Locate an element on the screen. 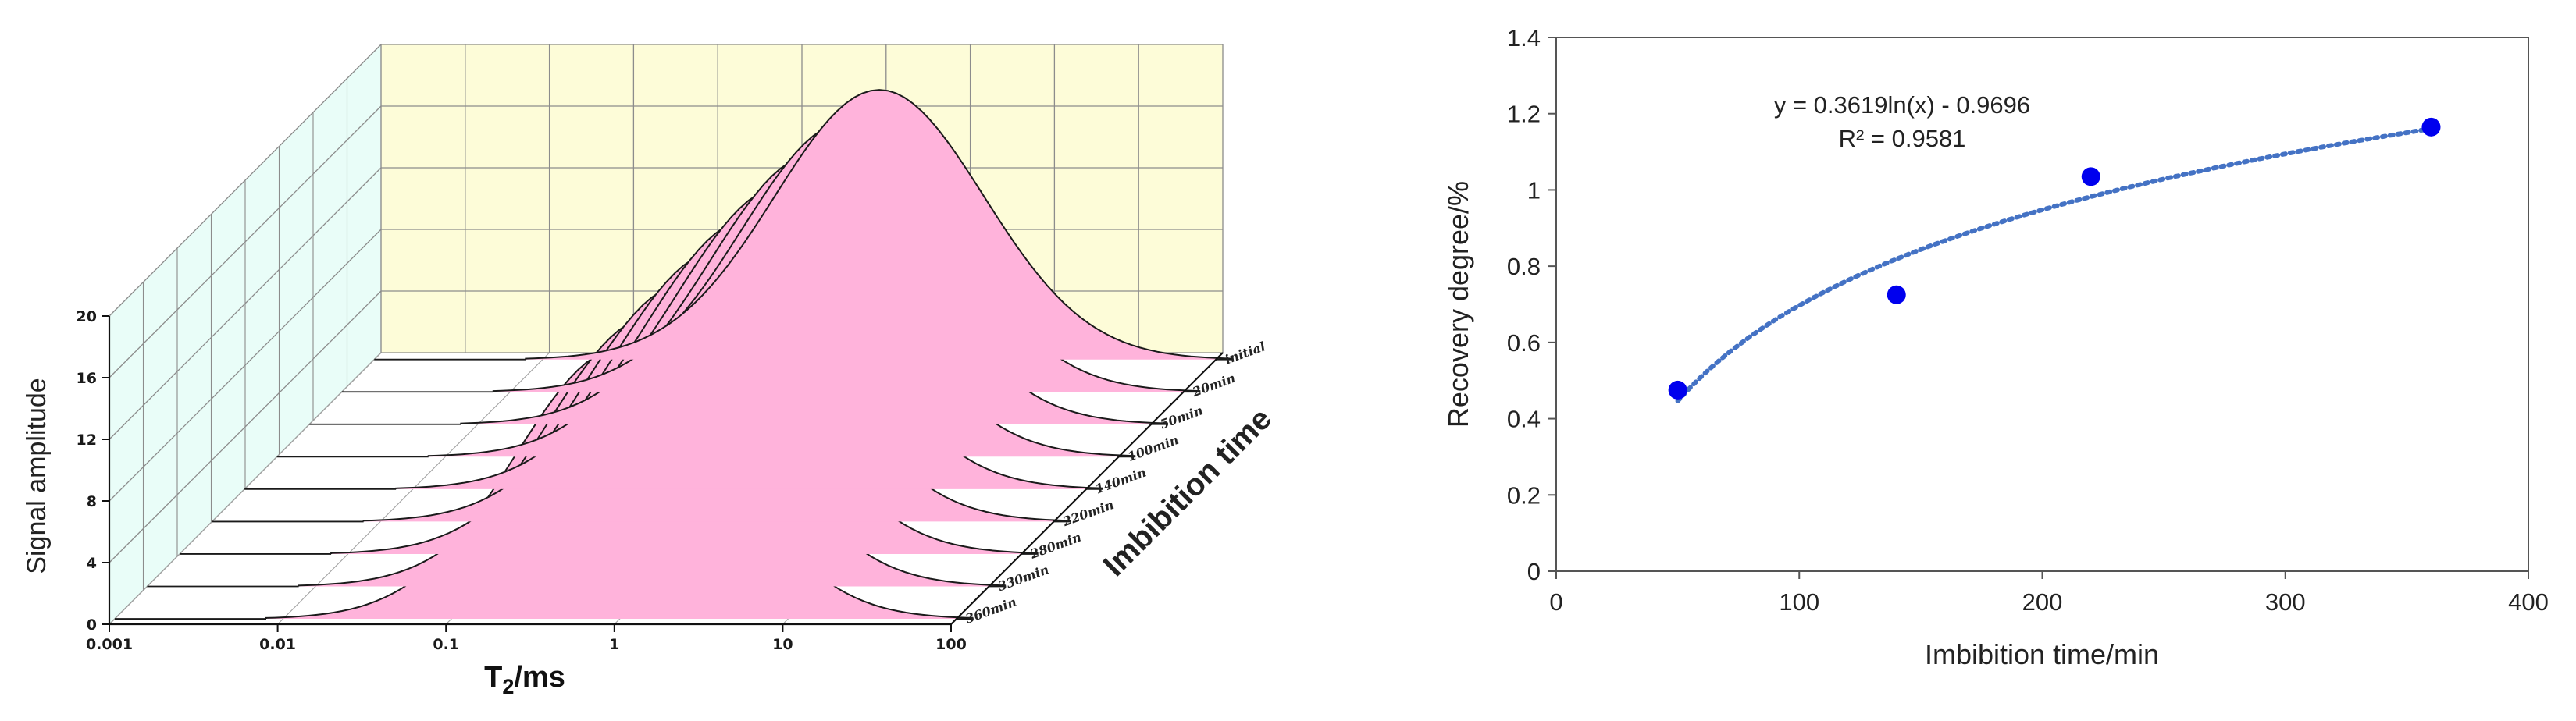 This screenshot has width=2576, height=721. y-tick-label: 1 is located at coordinates (1534, 190).